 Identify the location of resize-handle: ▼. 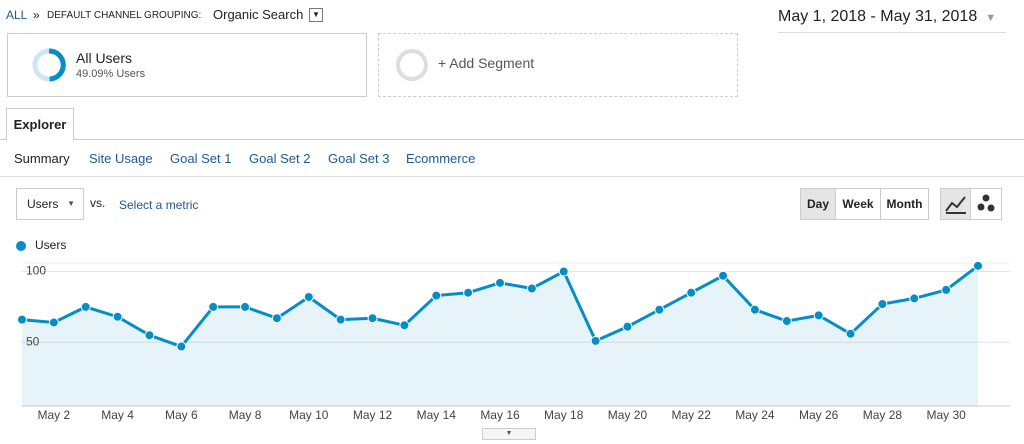
(509, 434).